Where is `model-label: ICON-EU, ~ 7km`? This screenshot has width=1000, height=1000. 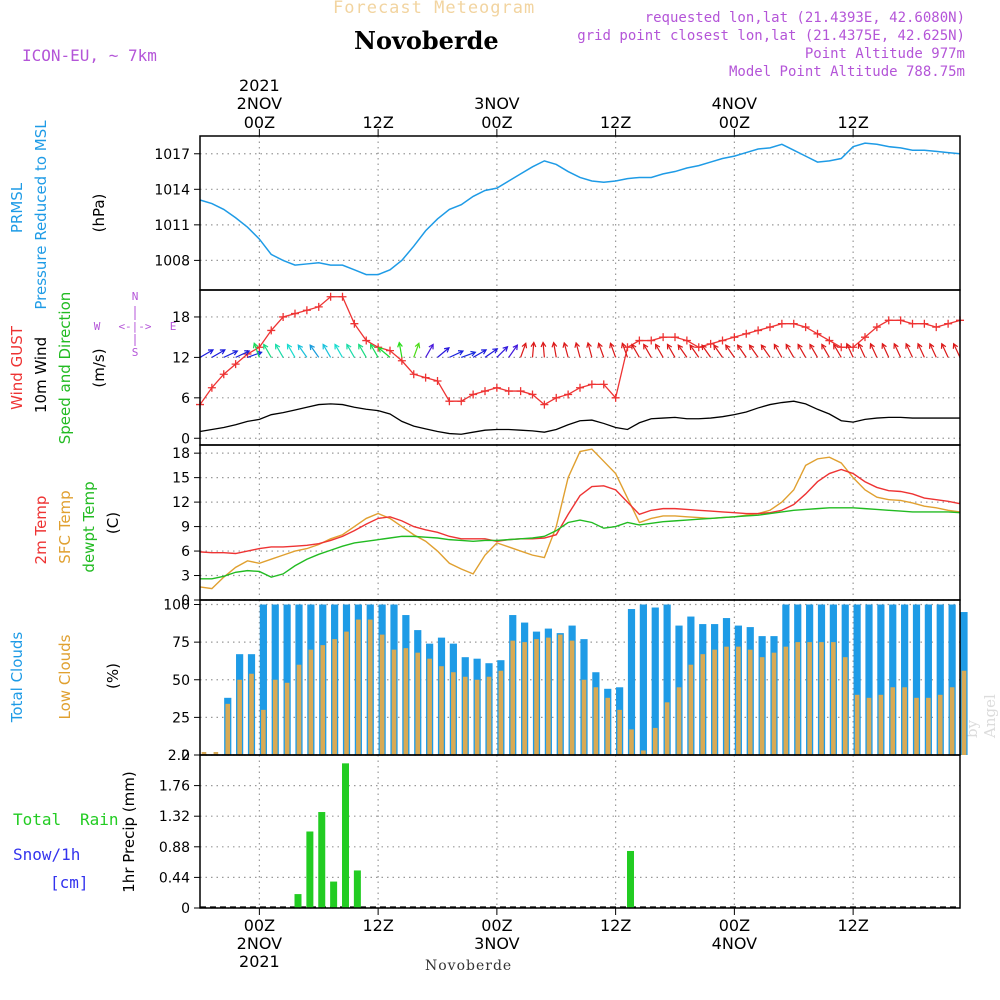
model-label: ICON-EU, ~ 7km is located at coordinates (89, 55).